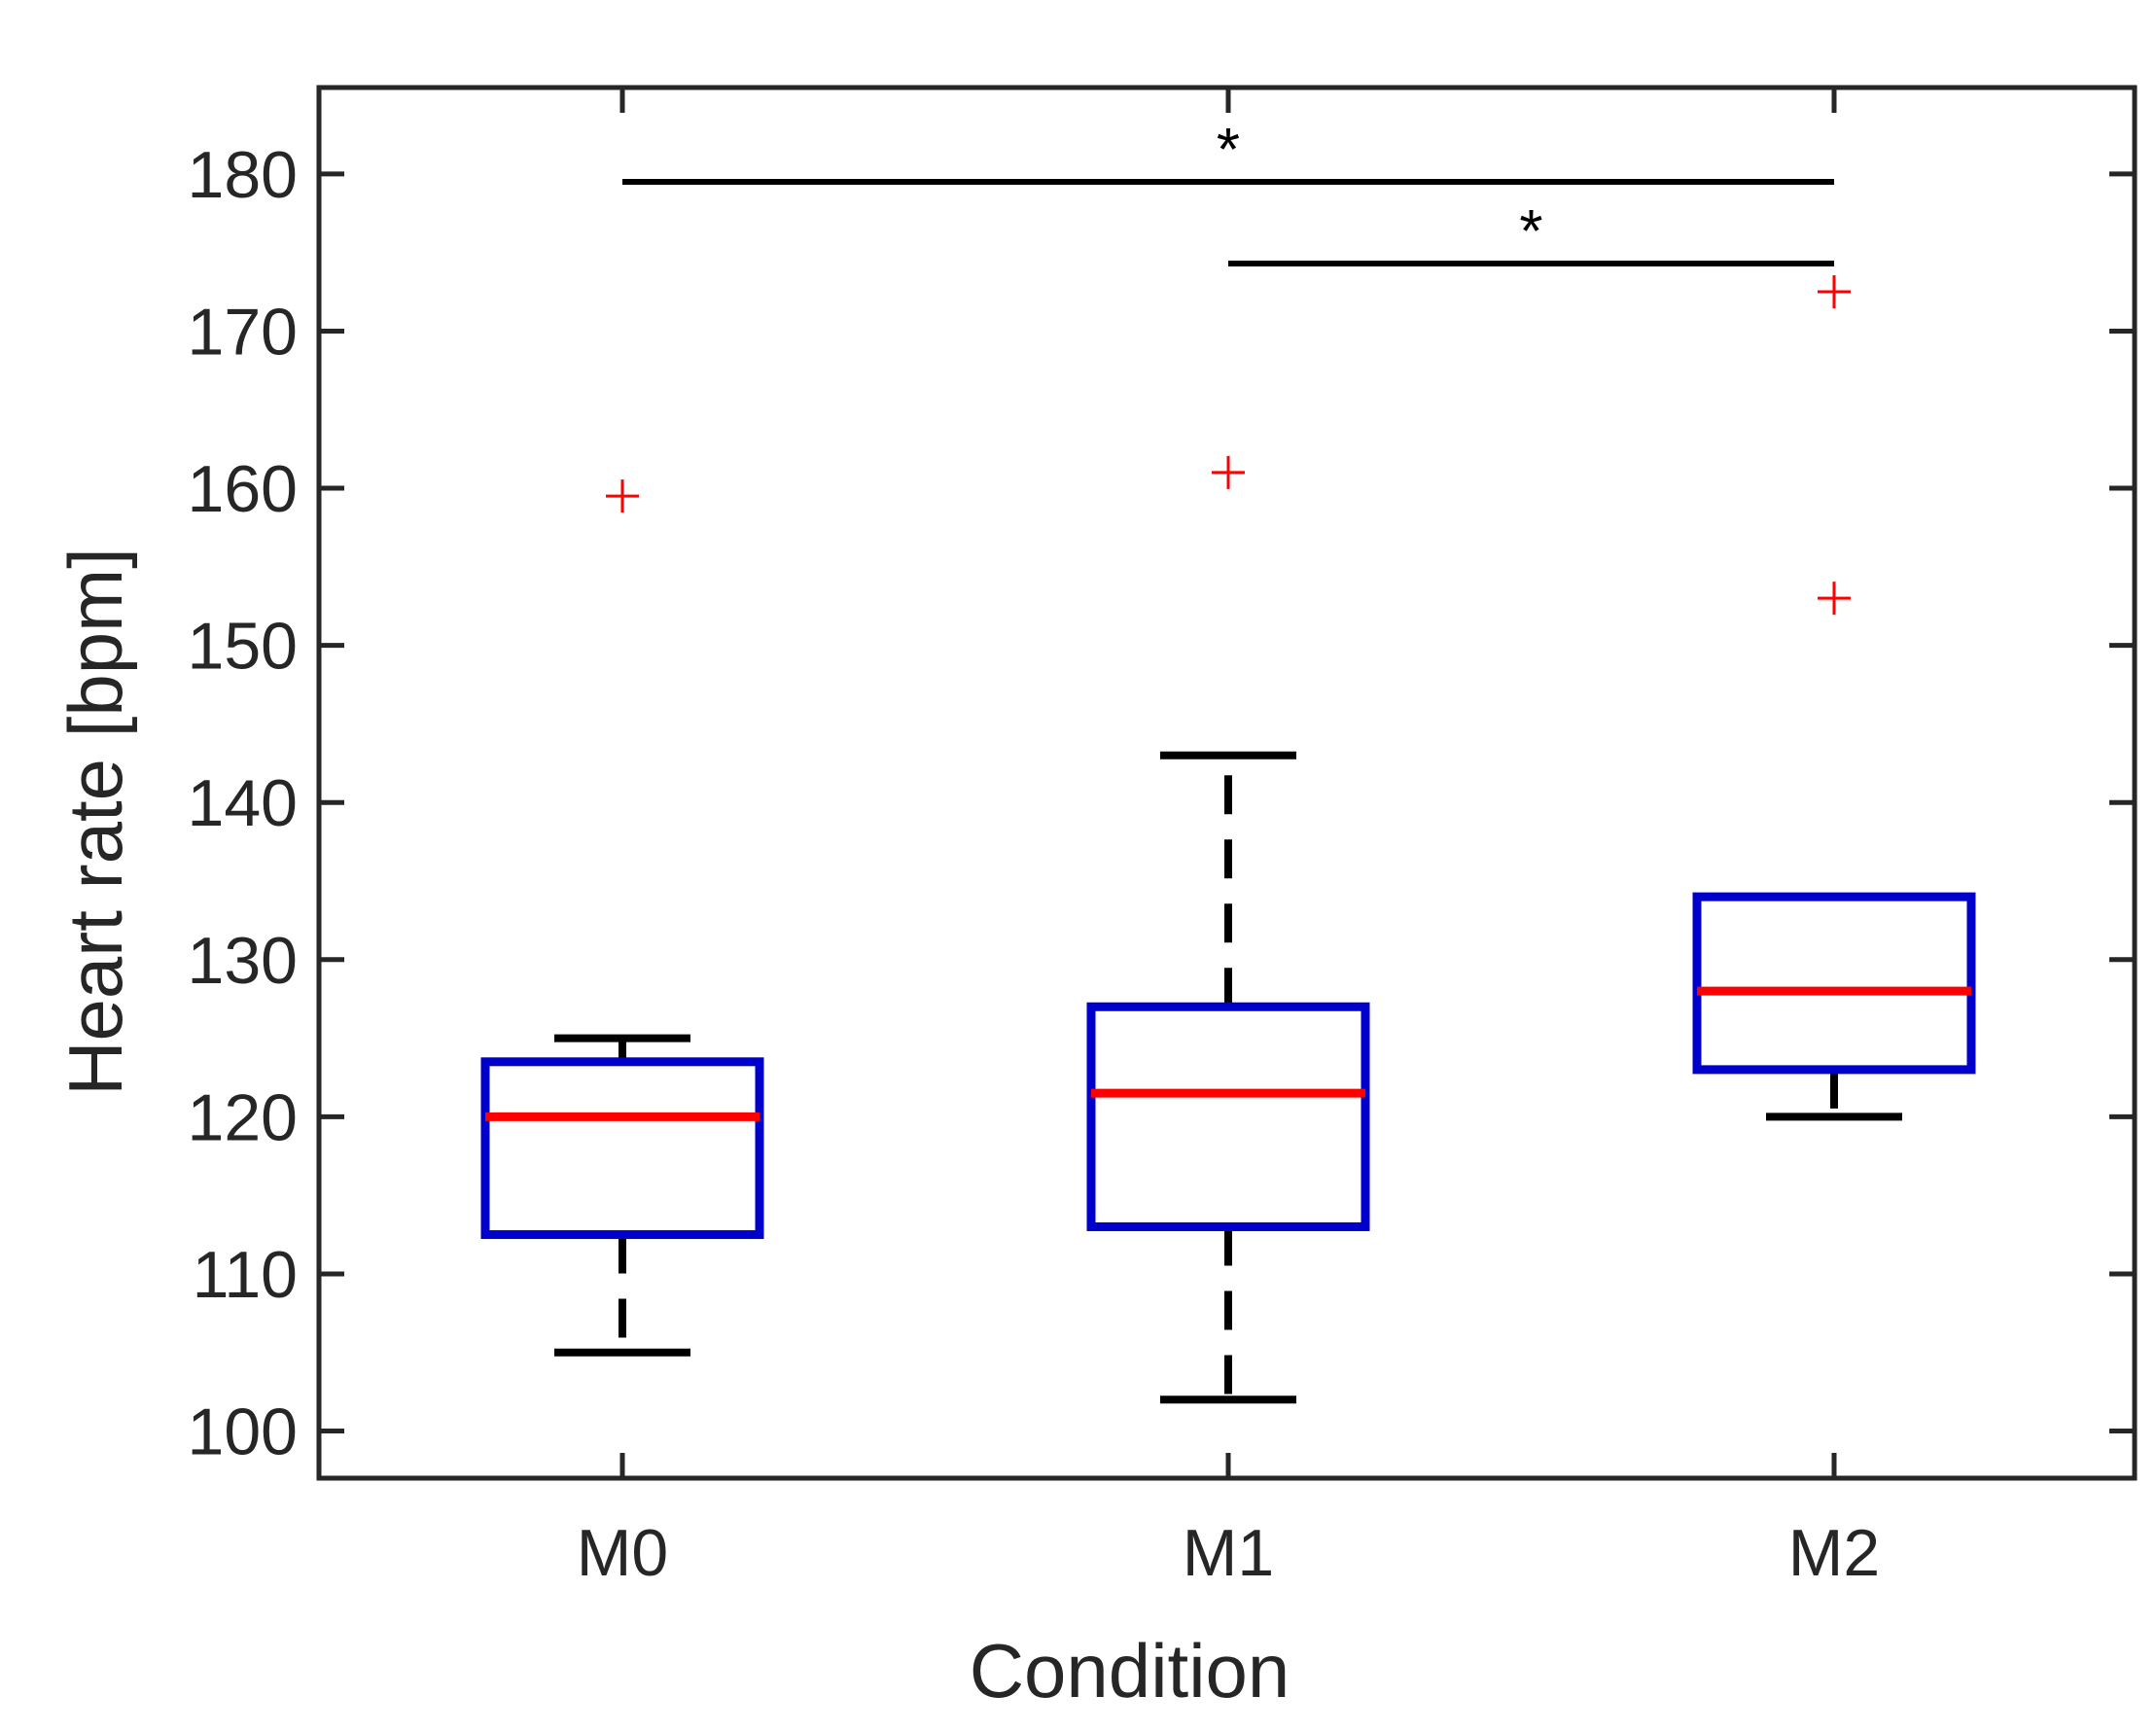 The image size is (2156, 1731). Describe the element at coordinates (95, 822) in the screenshot. I see `y-axis-label: Heart rate [bpm]` at that location.